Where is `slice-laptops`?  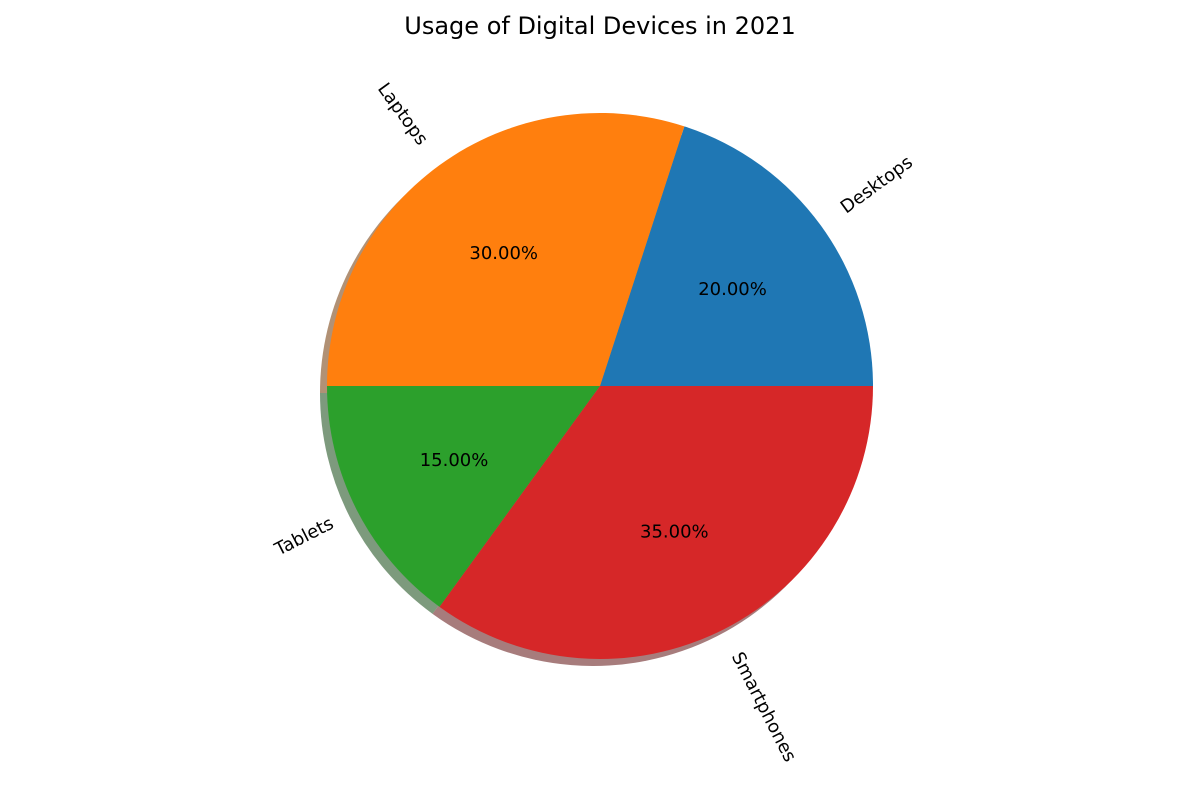 slice-laptops is located at coordinates (506, 249).